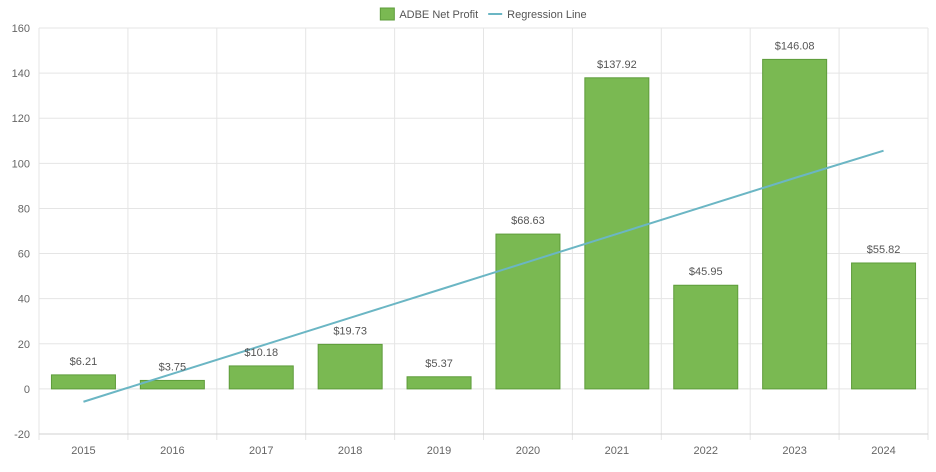  Describe the element at coordinates (483, 14) in the screenshot. I see `legend: ADBE Net Profit Regression Line` at that location.